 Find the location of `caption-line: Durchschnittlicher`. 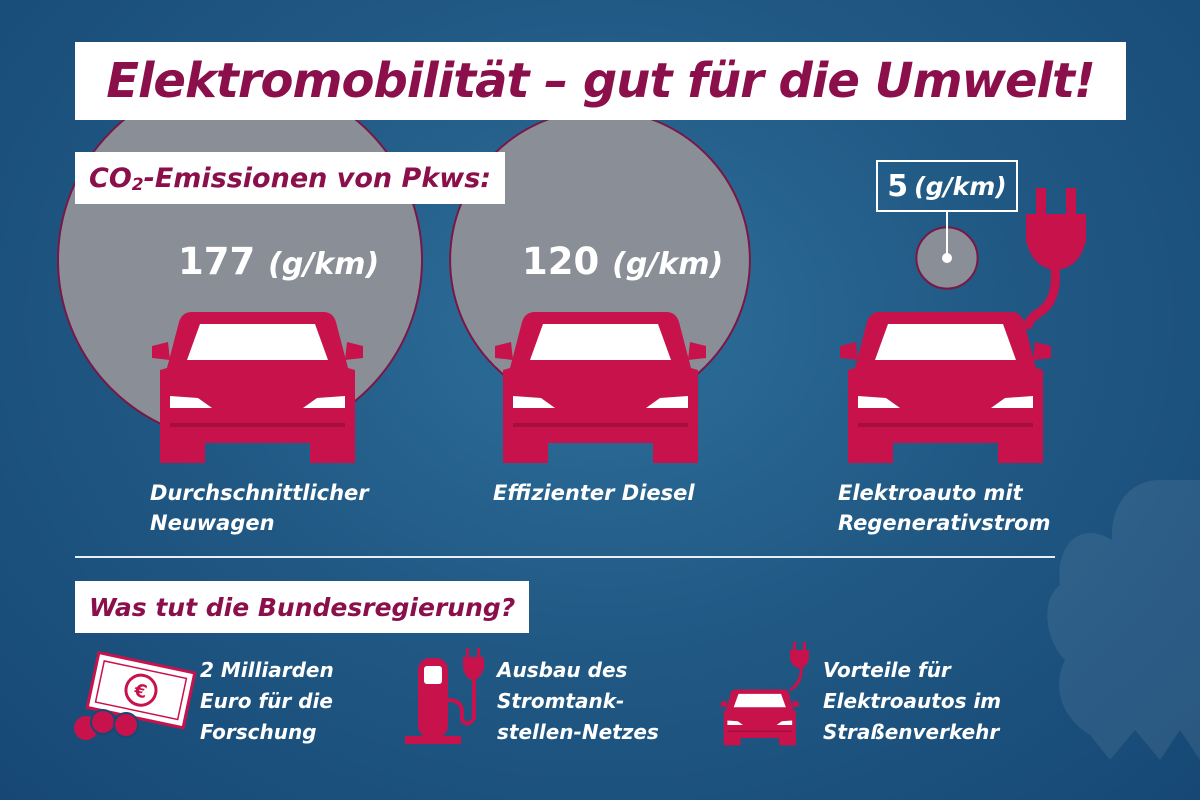

caption-line: Durchschnittlicher is located at coordinates (259, 493).